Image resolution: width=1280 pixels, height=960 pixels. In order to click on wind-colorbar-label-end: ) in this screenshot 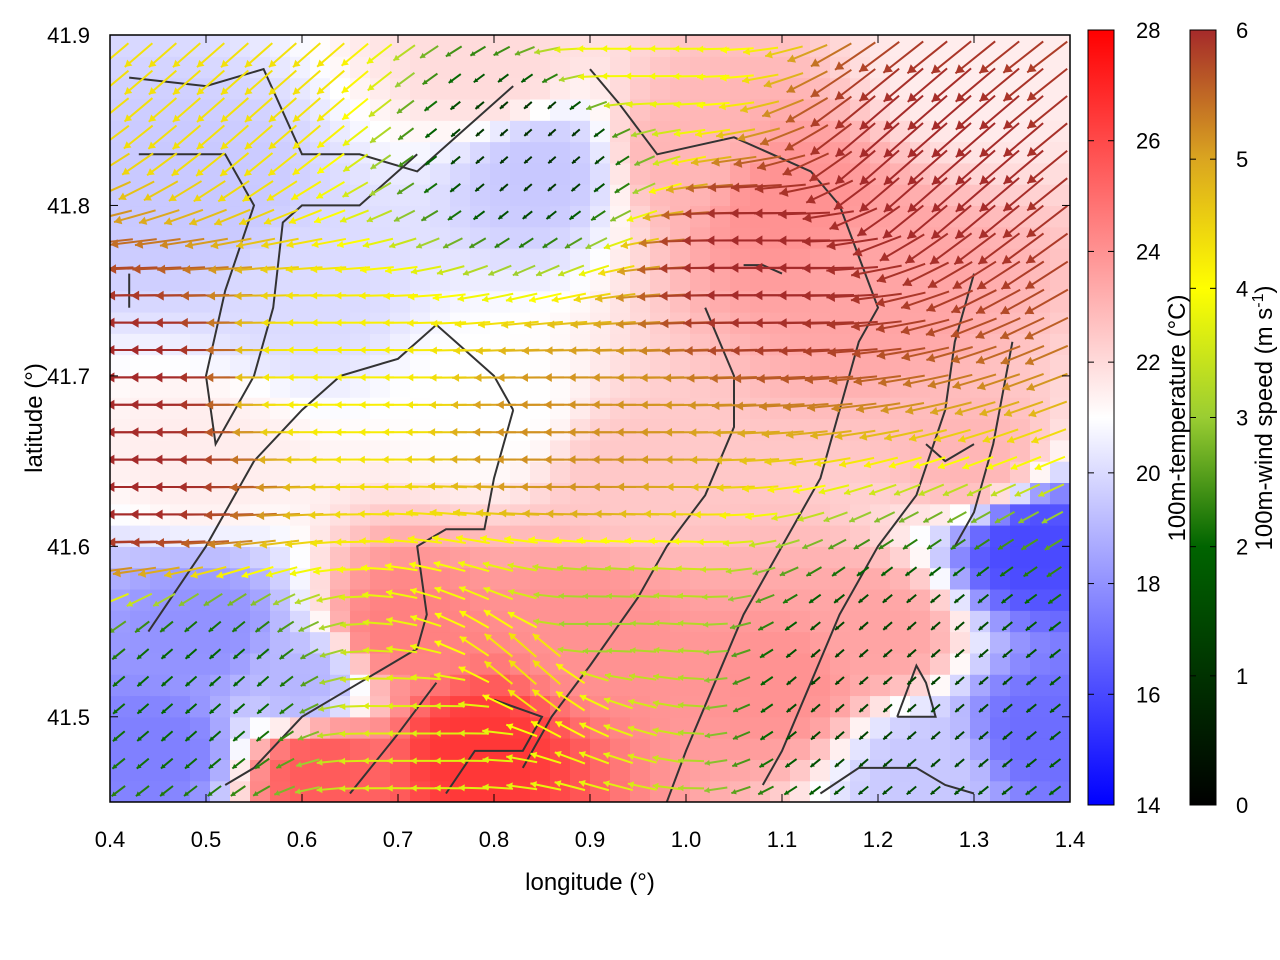, I will do `click(1264, 290)`.